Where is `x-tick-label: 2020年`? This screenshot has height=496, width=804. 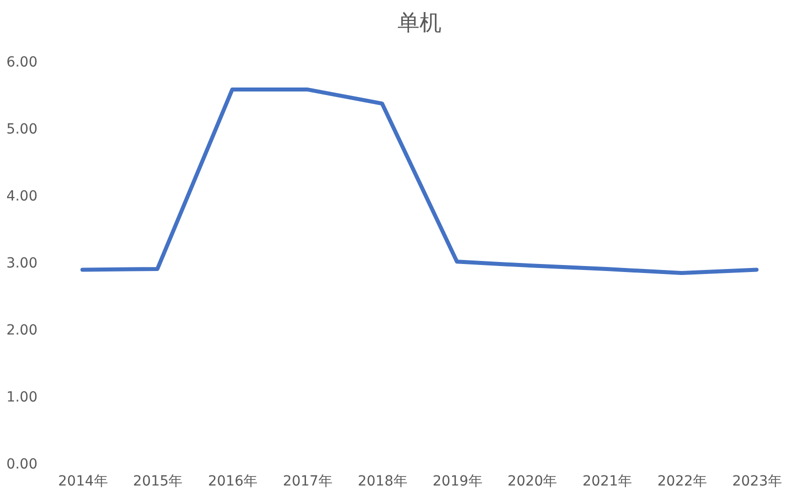 x-tick-label: 2020年 is located at coordinates (533, 482).